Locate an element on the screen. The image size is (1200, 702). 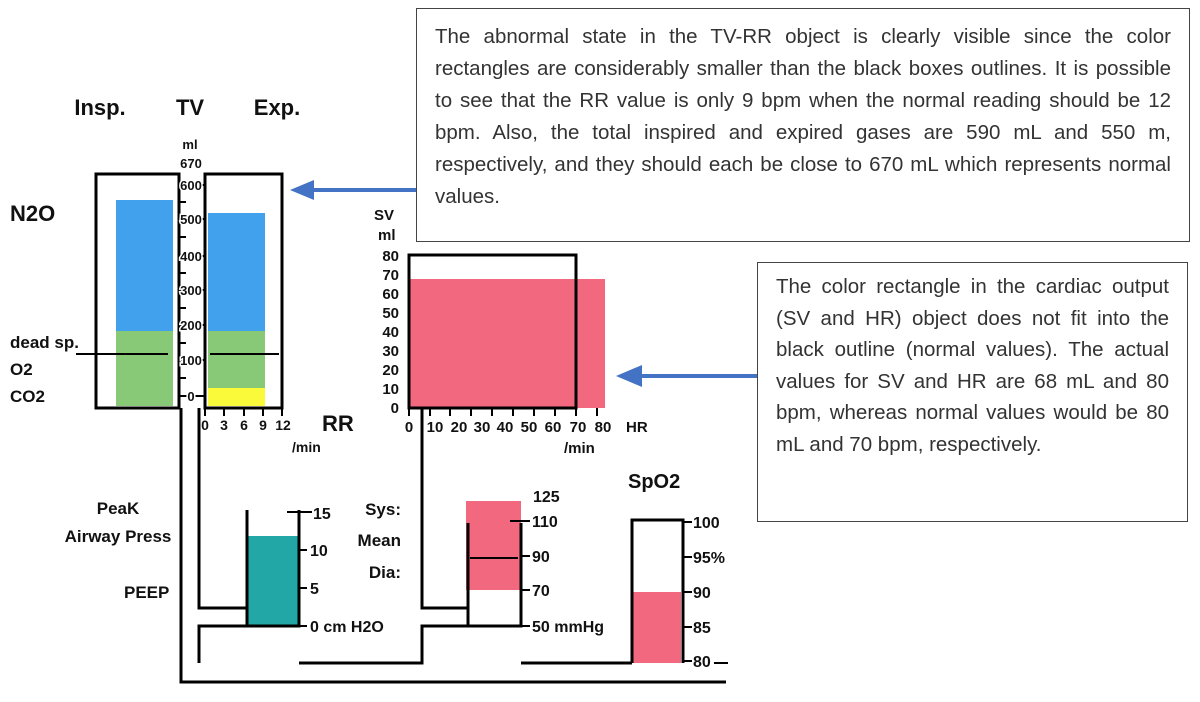
n2o-label: N2O is located at coordinates (32, 213).